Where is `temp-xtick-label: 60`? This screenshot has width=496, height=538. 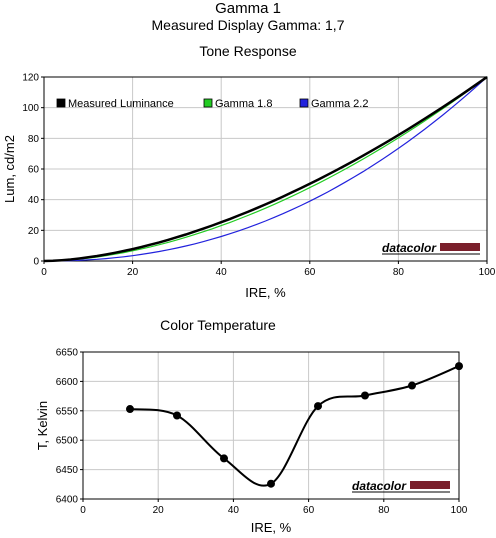
temp-xtick-label: 60 is located at coordinates (309, 510).